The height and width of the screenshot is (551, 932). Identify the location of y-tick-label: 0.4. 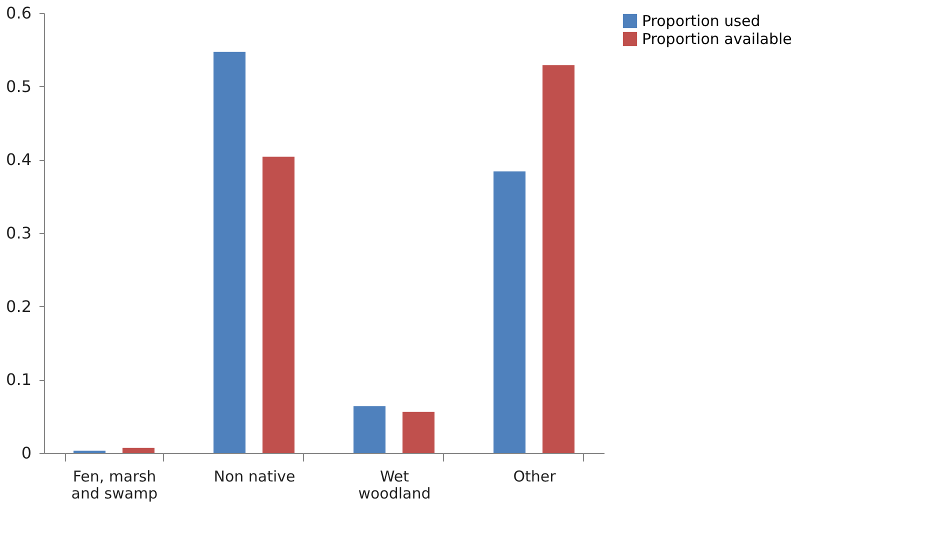
(19, 160).